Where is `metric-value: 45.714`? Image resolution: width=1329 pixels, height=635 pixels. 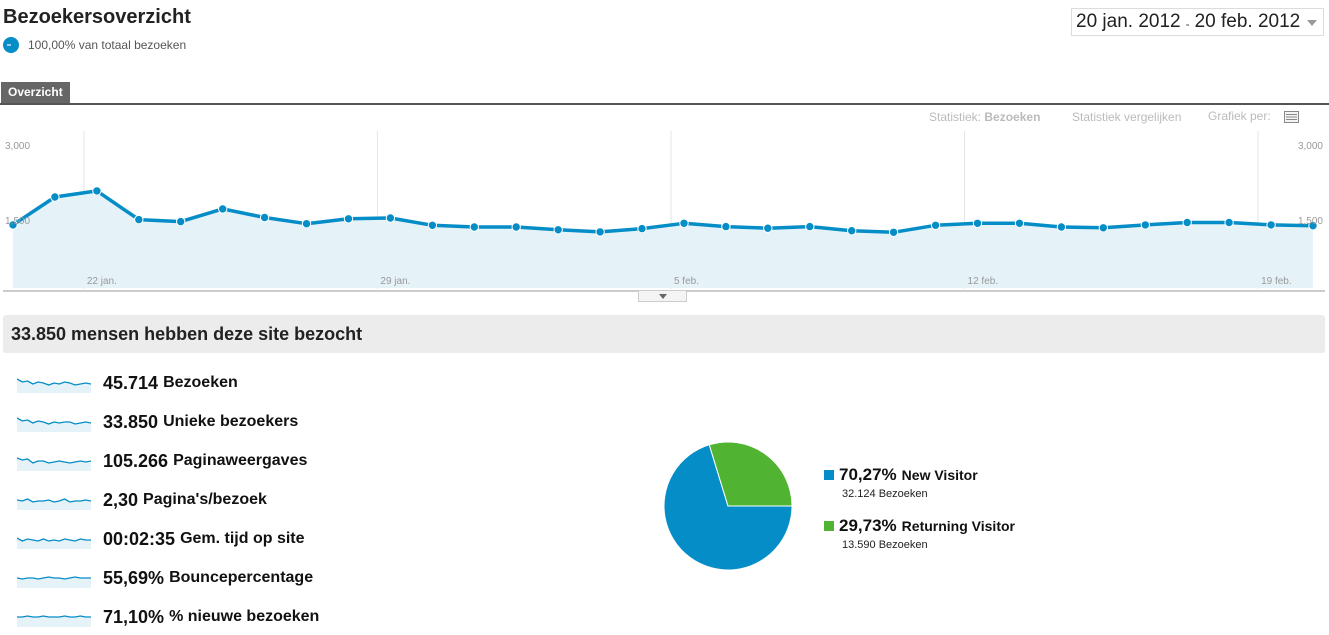 metric-value: 45.714 is located at coordinates (131, 382).